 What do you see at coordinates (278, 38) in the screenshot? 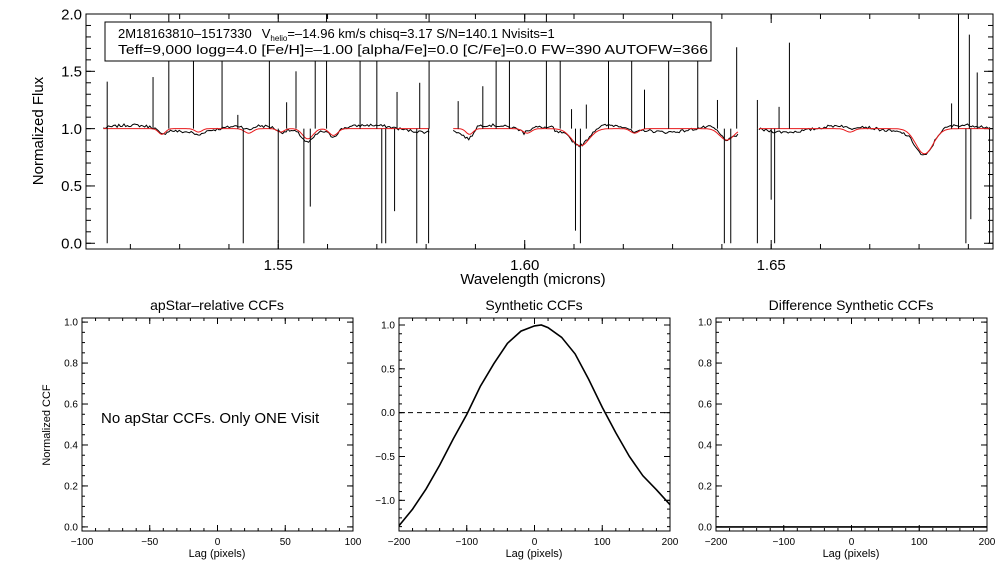
I see `info-v-subscript: helio` at bounding box center [278, 38].